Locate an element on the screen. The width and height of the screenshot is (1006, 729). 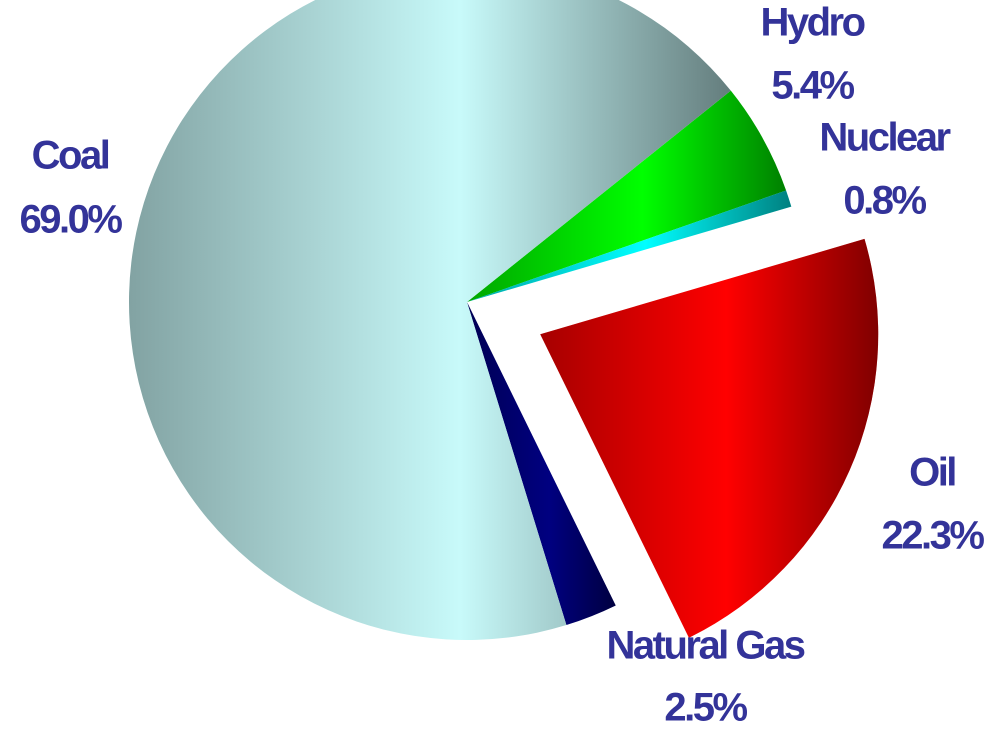
slice-value-label: 0.8% is located at coordinates (884, 201).